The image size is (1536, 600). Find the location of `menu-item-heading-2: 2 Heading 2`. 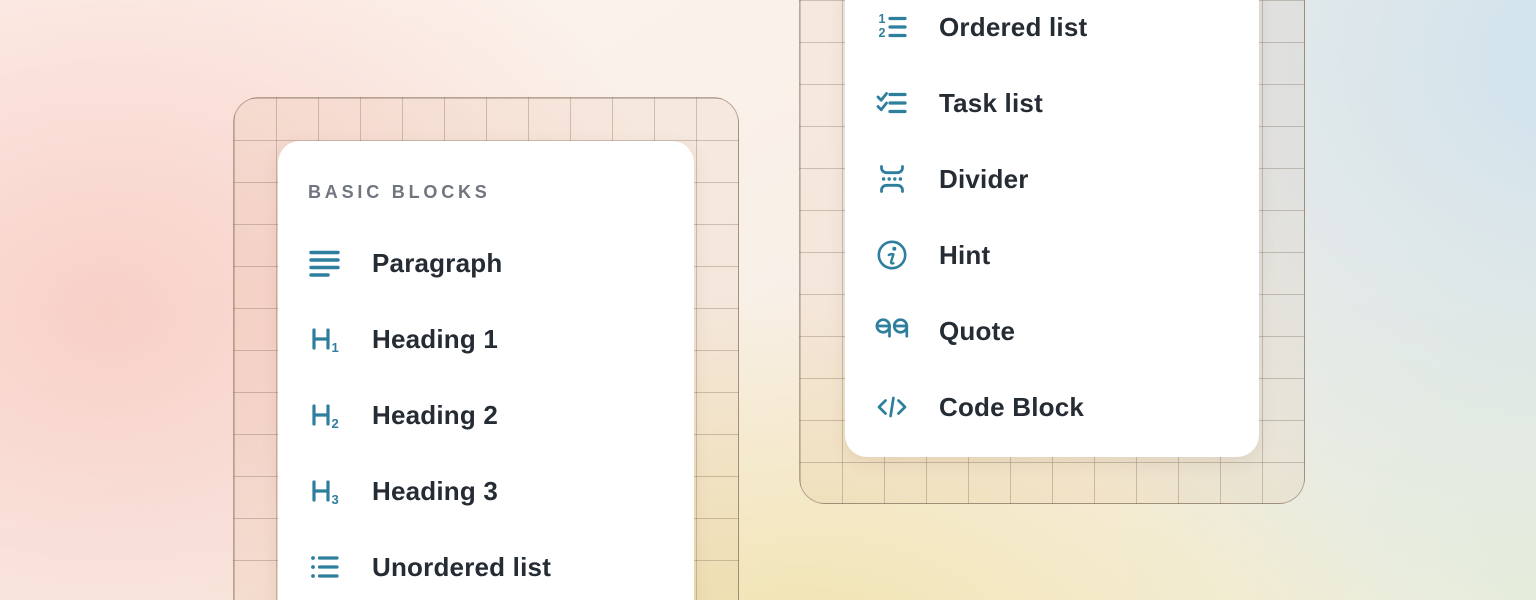

menu-item-heading-2: 2 Heading 2 is located at coordinates (486, 415).